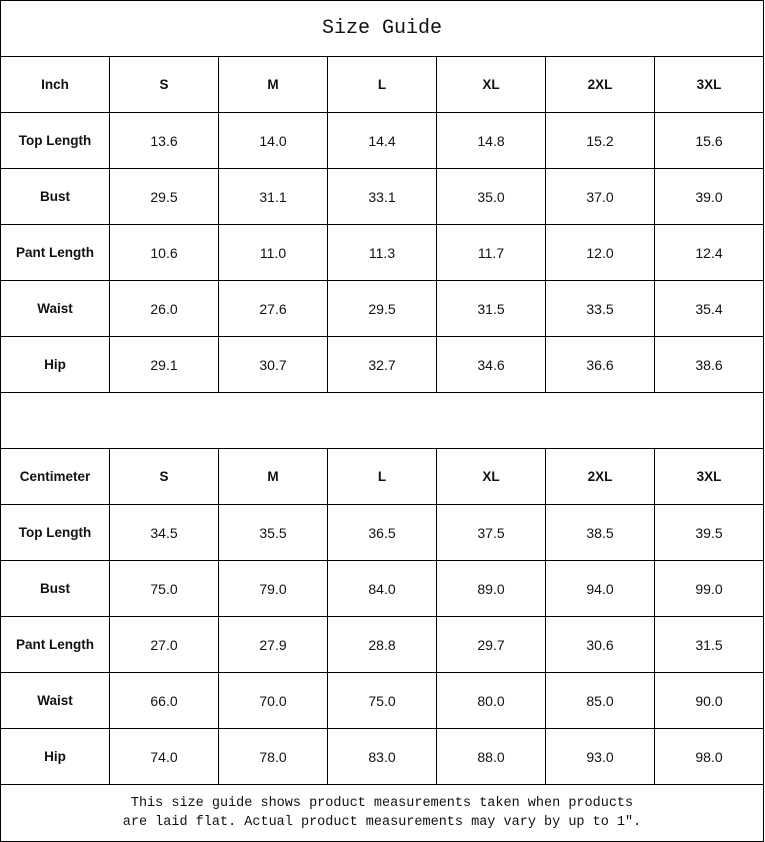 Image resolution: width=765 pixels, height=842 pixels. I want to click on measurement-cell: 33.1, so click(382, 196).